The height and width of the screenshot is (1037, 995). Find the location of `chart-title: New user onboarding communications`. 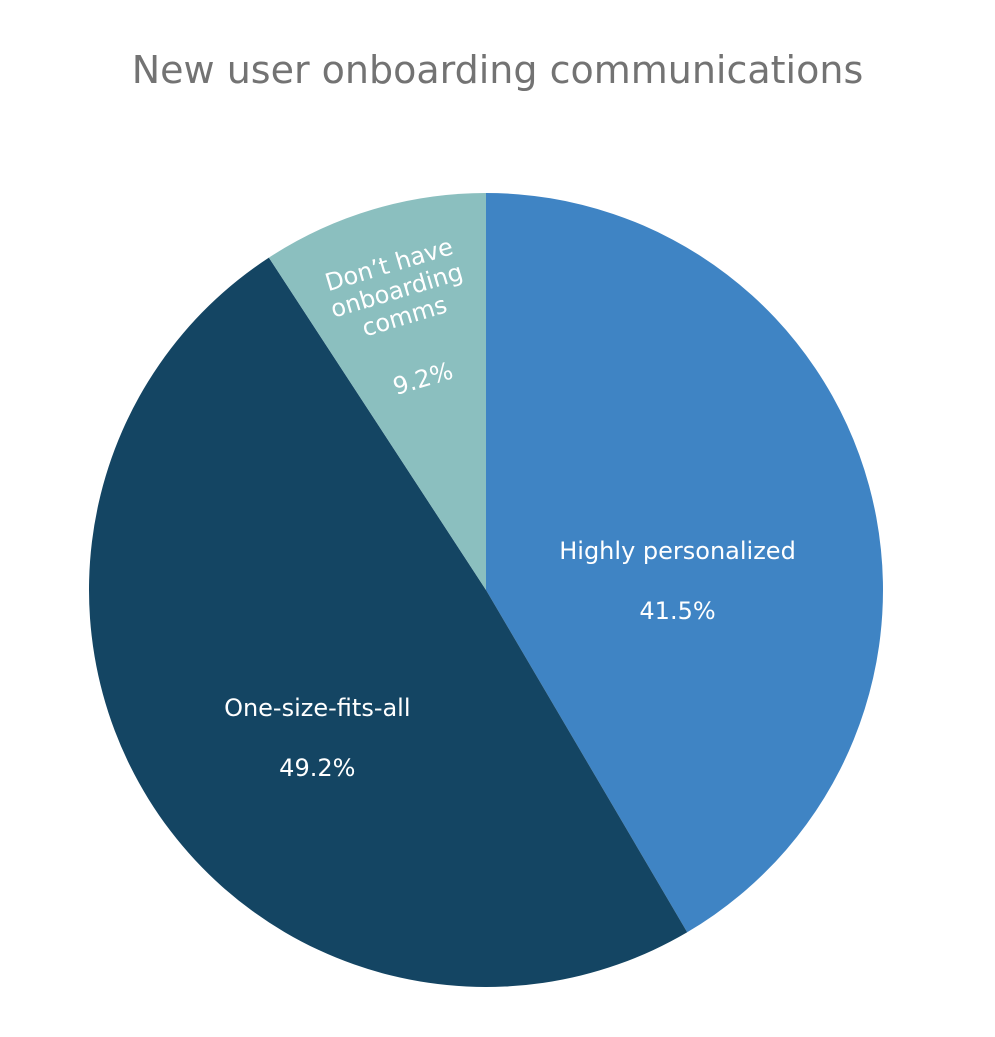

chart-title: New user onboarding communications is located at coordinates (497, 70).